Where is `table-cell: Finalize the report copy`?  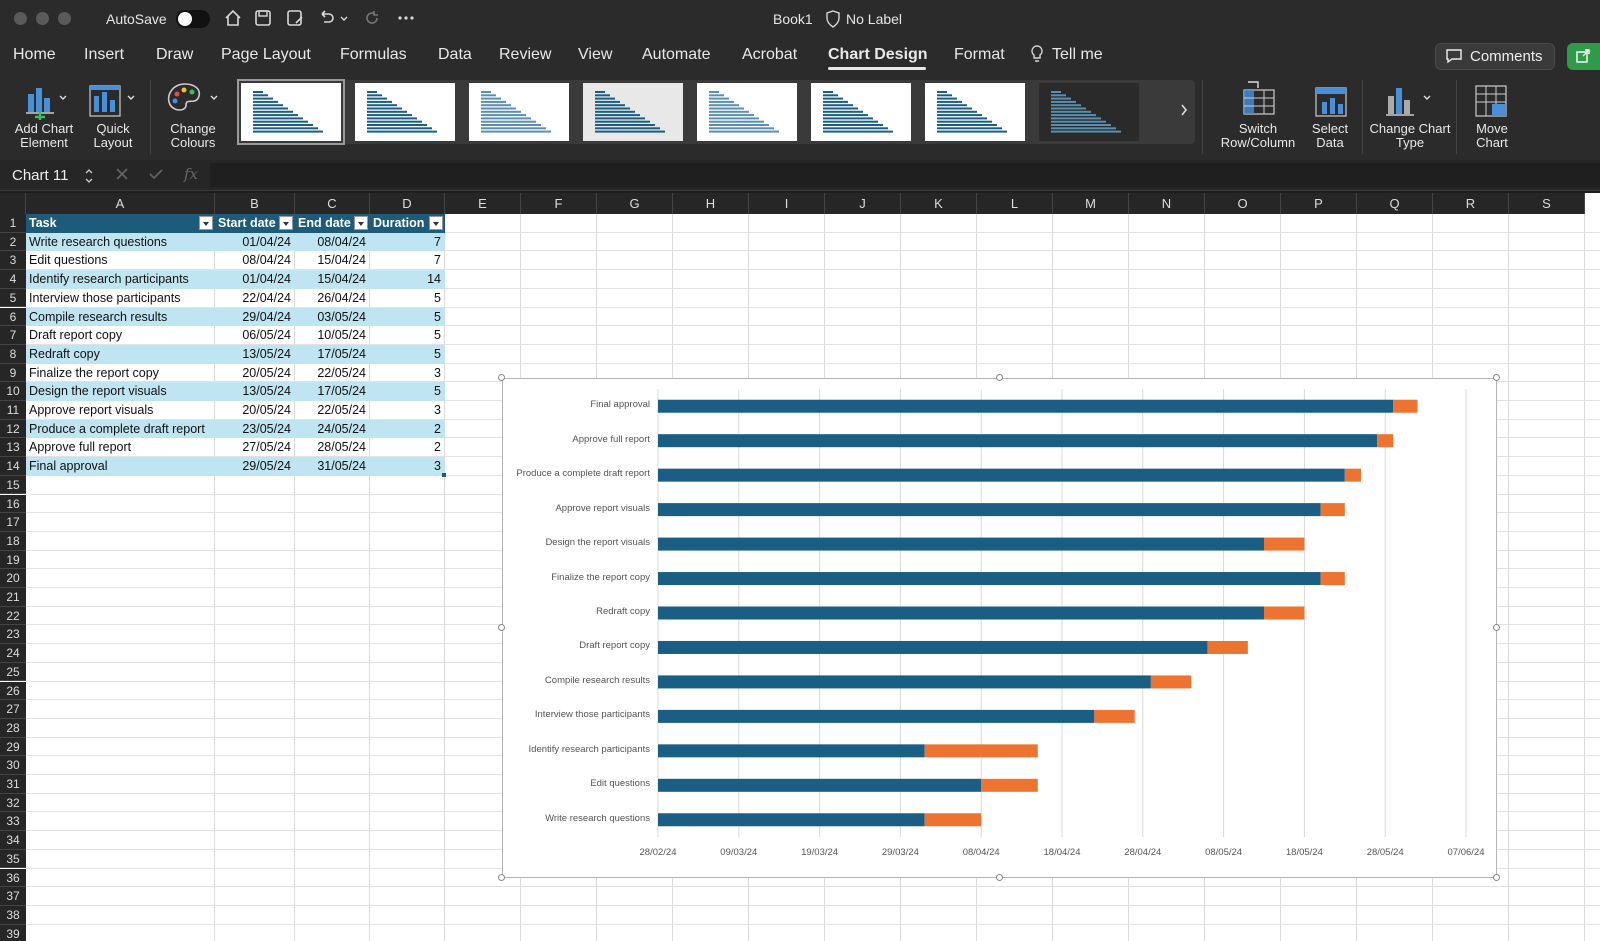 table-cell: Finalize the report copy is located at coordinates (94, 372).